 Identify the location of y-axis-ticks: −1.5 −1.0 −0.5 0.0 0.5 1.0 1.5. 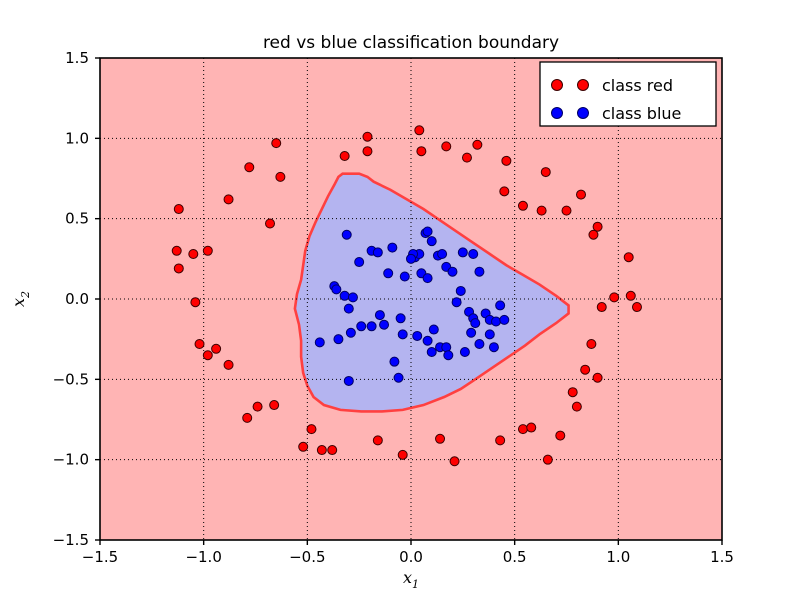
(76, 299).